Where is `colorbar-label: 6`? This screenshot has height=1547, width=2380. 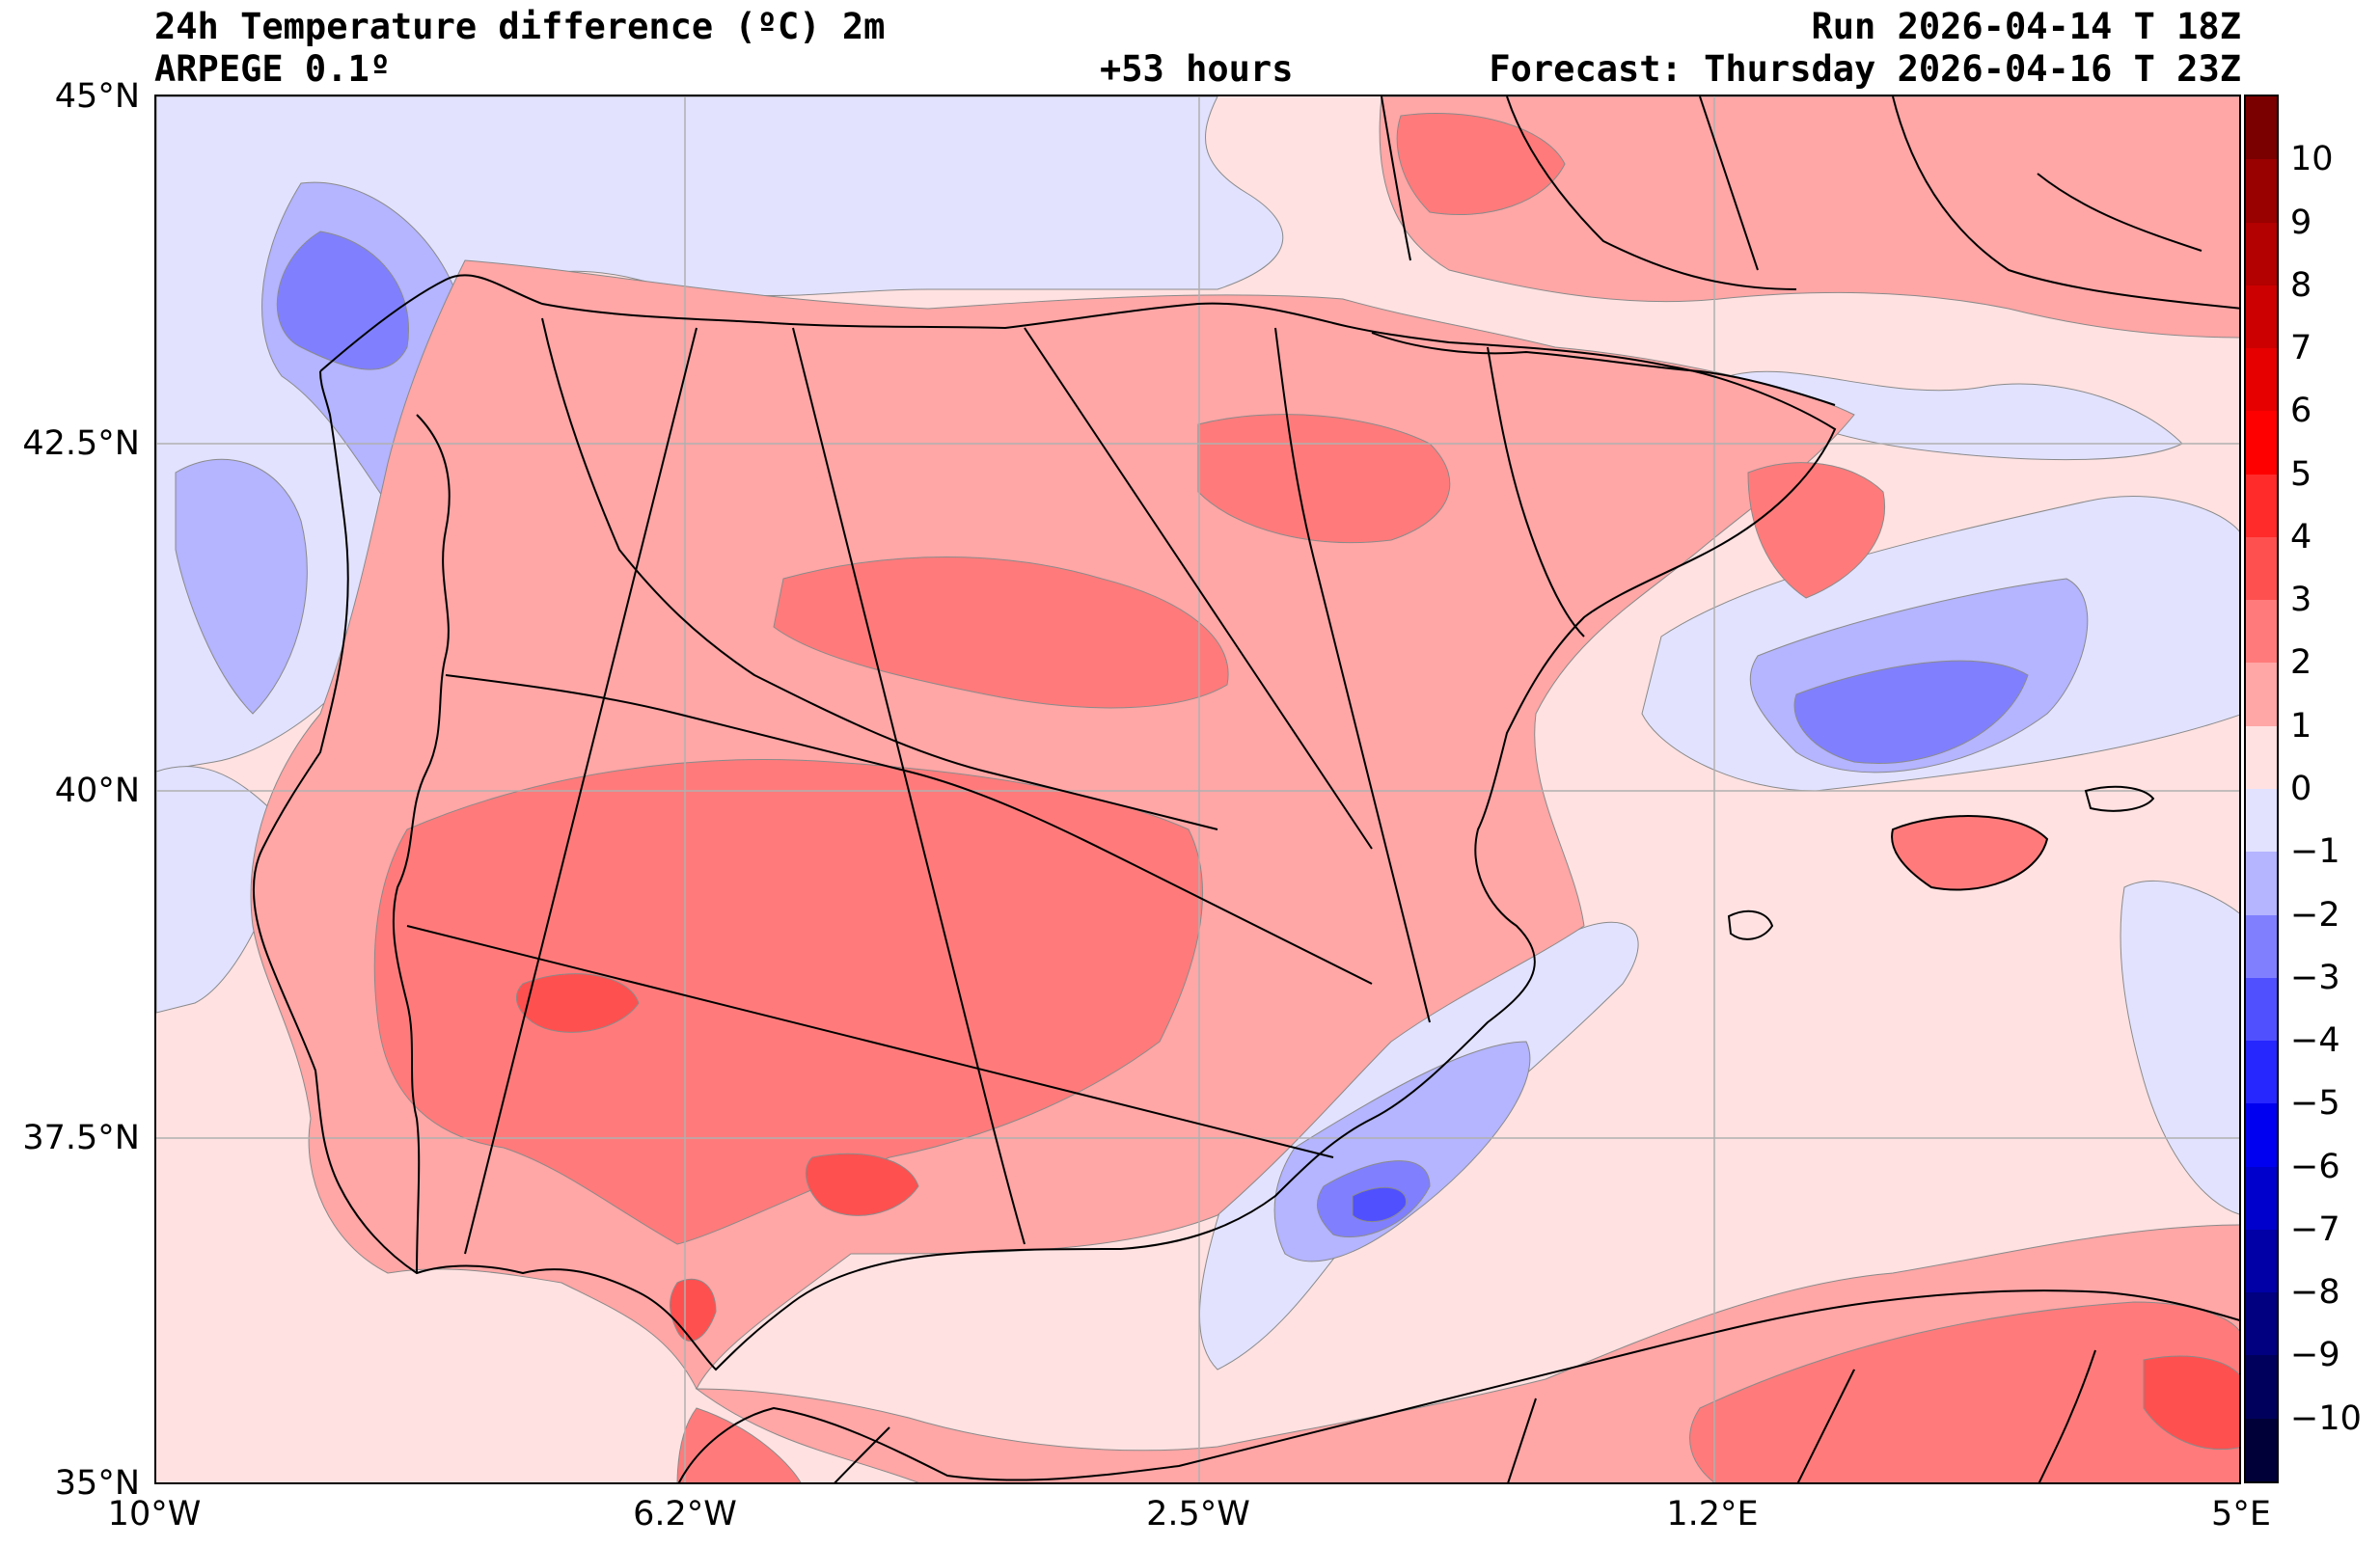
colorbar-label: 6 is located at coordinates (2301, 412).